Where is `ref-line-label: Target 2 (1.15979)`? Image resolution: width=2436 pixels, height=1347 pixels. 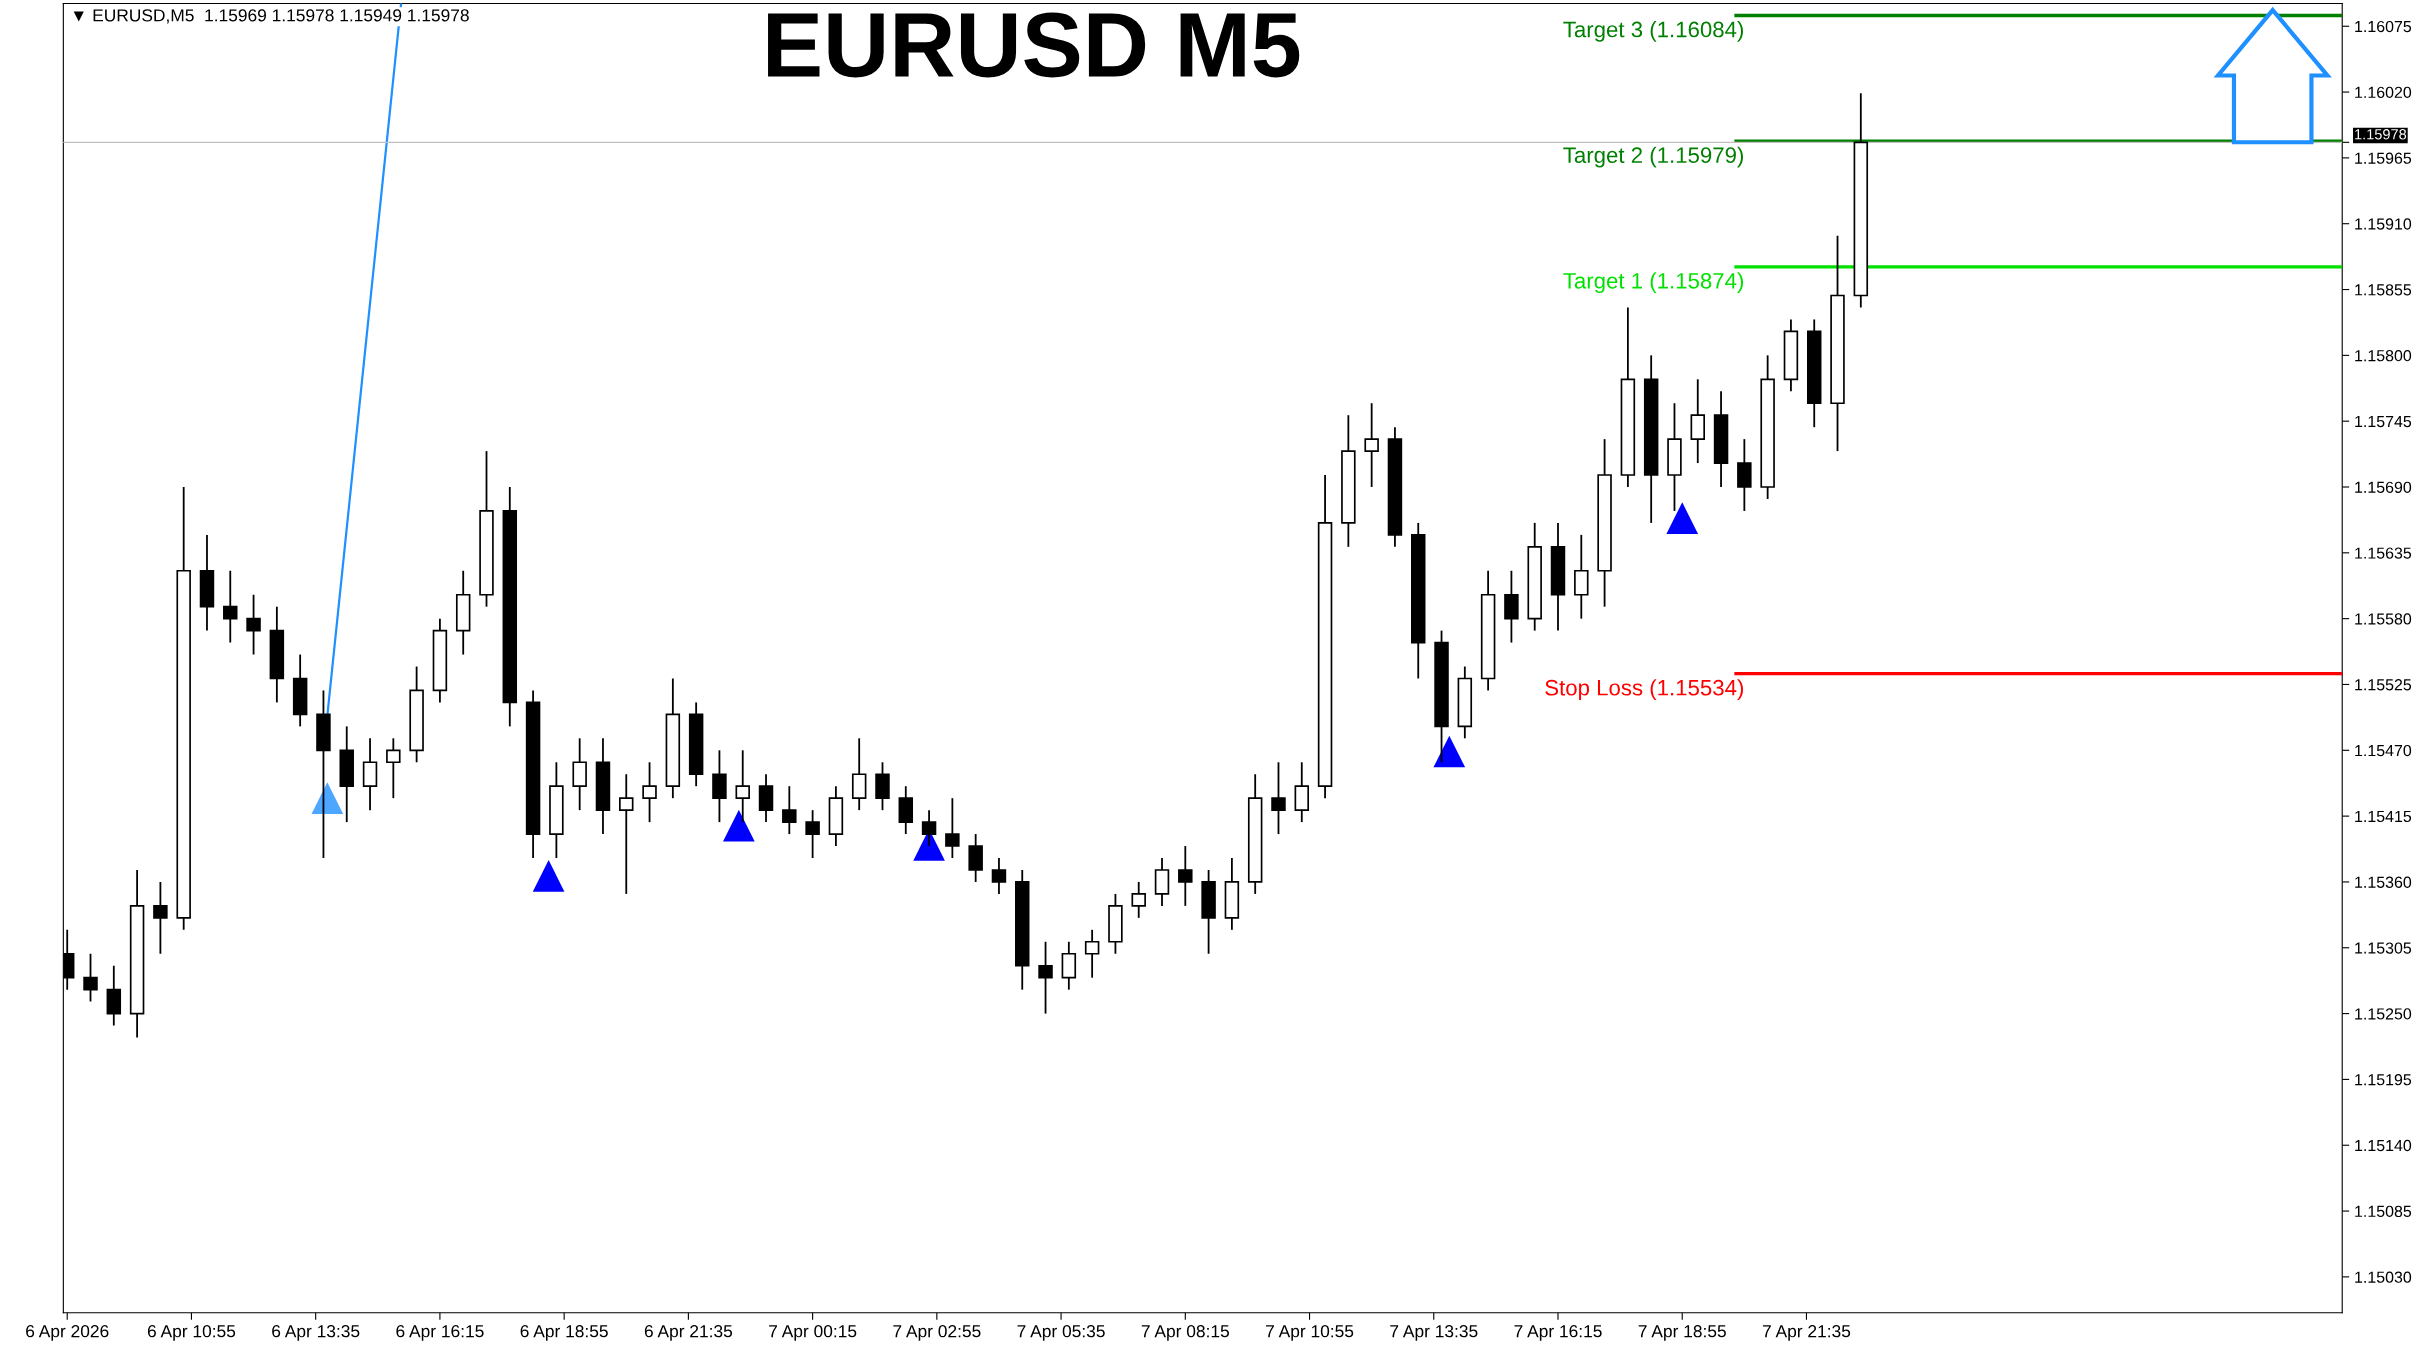 ref-line-label: Target 2 (1.15979) is located at coordinates (1653, 157).